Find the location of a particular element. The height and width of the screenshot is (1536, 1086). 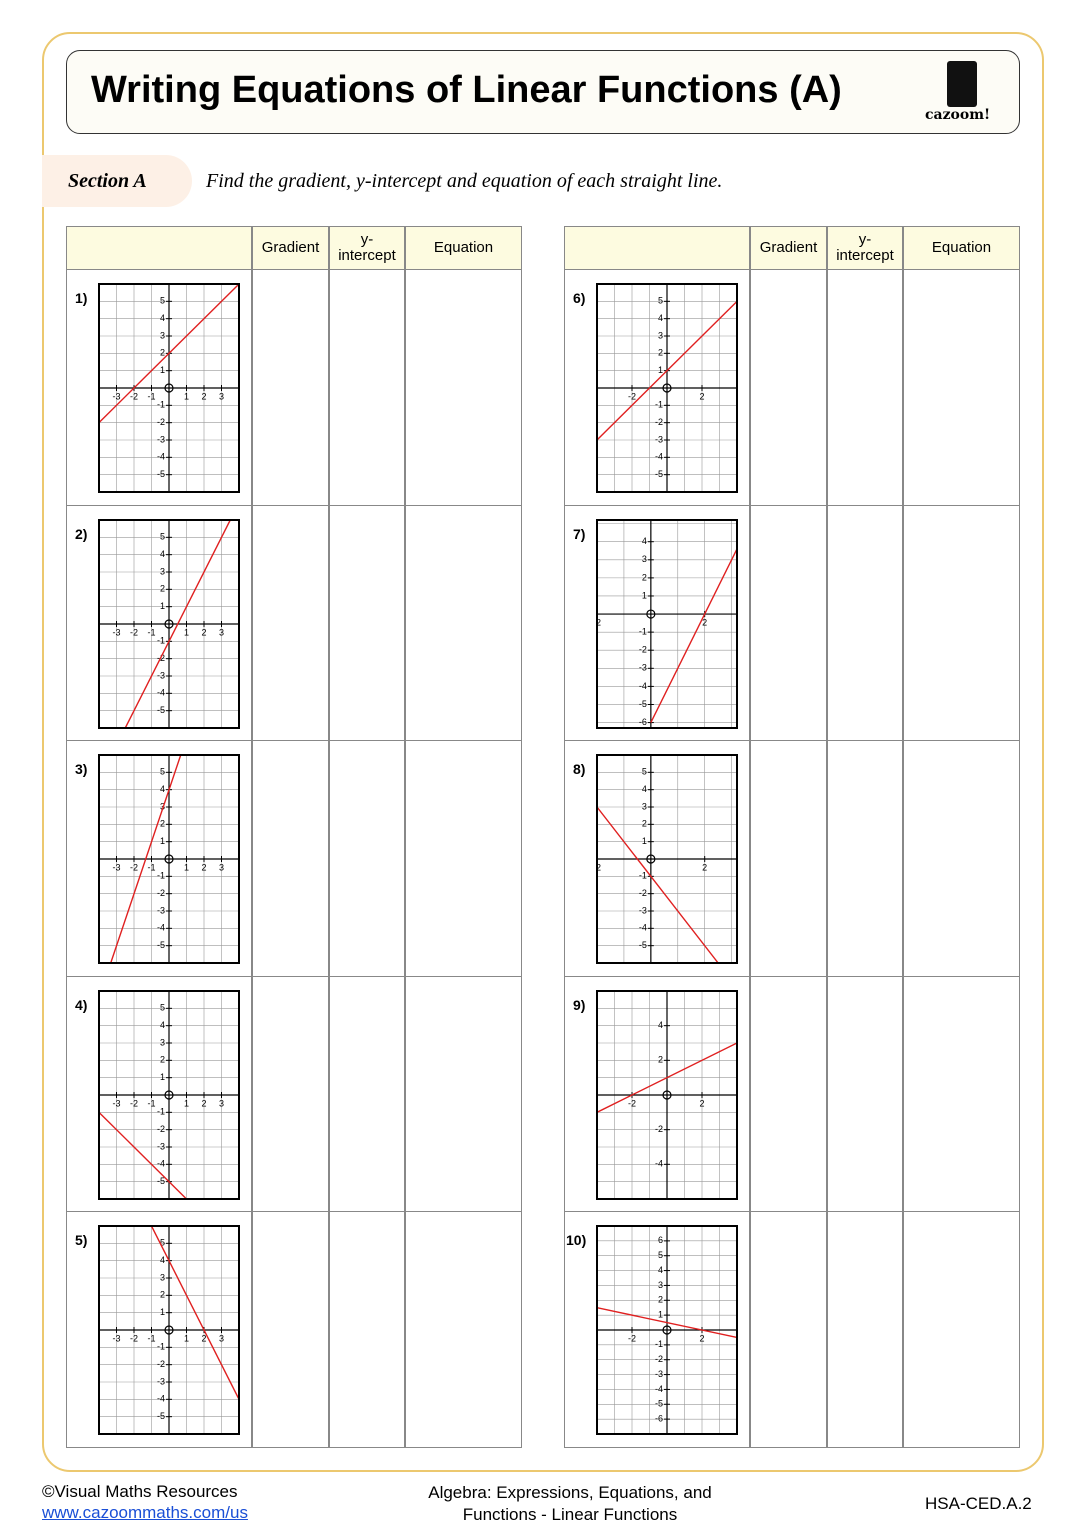

column-header: y-intercept is located at coordinates (367, 248).